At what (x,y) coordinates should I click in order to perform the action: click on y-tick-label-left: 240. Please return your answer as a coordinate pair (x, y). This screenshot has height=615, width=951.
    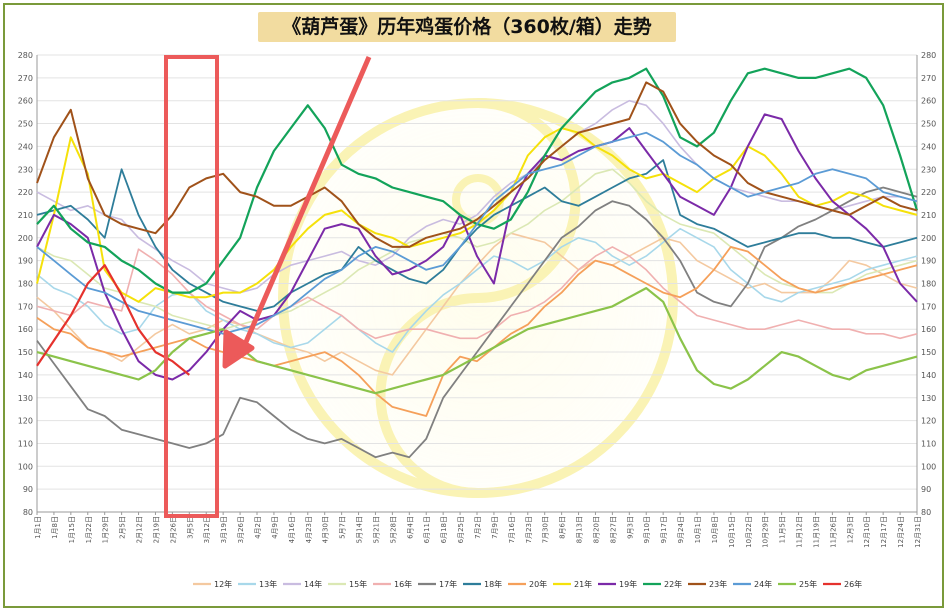
    Looking at the image, I should click on (25, 146).